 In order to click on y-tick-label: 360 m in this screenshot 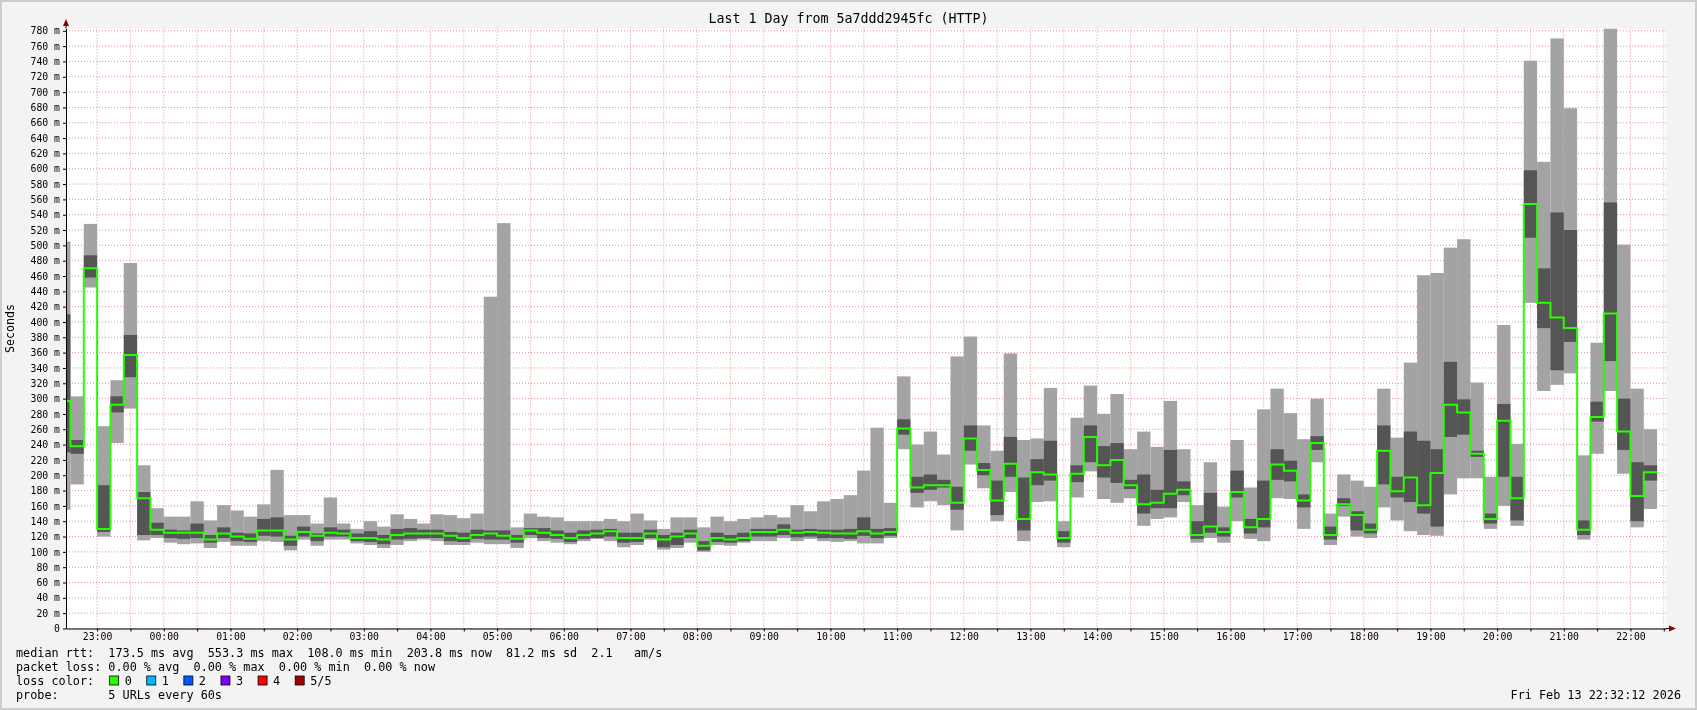, I will do `click(45, 353)`.